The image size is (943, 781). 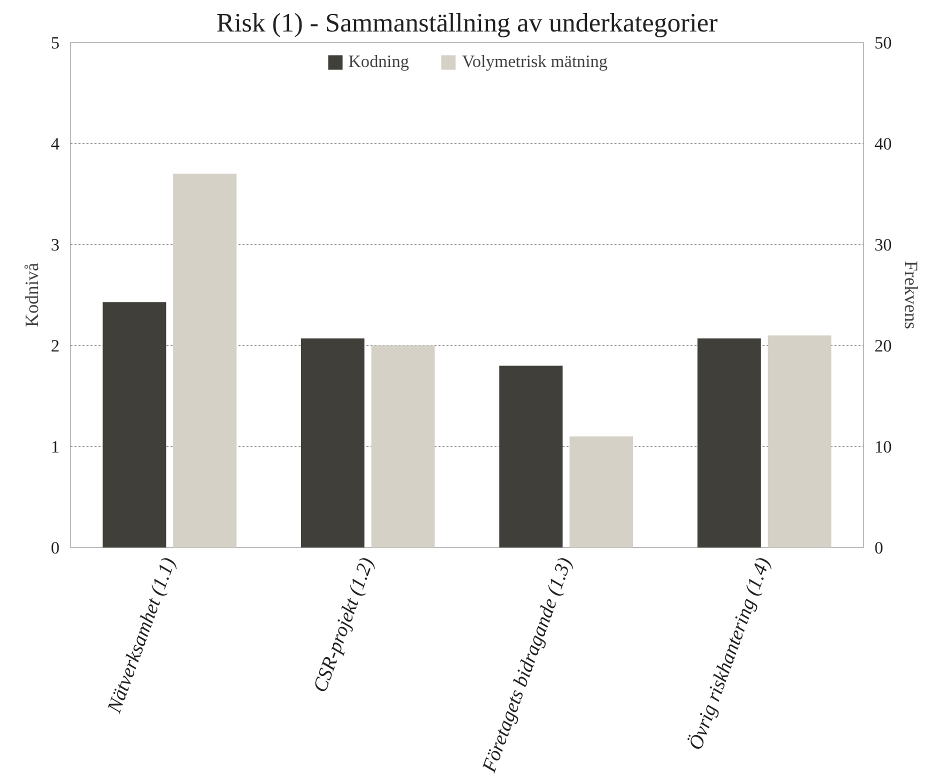 What do you see at coordinates (55, 447) in the screenshot?
I see `y-tick-label: 1` at bounding box center [55, 447].